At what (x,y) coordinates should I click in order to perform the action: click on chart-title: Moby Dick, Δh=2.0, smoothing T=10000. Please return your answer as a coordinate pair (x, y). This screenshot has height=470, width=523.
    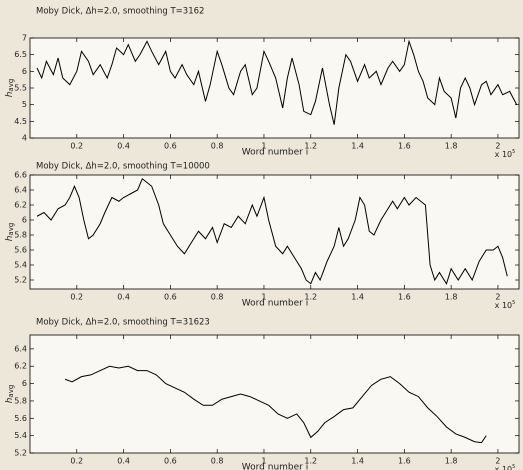
    Looking at the image, I should click on (123, 167).